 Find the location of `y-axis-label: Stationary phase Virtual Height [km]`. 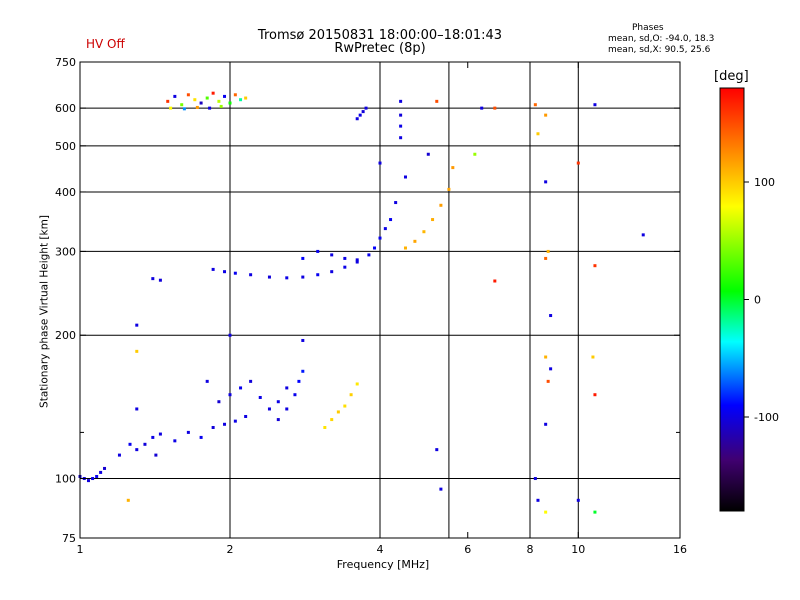

y-axis-label: Stationary phase Virtual Height [km] is located at coordinates (44, 311).